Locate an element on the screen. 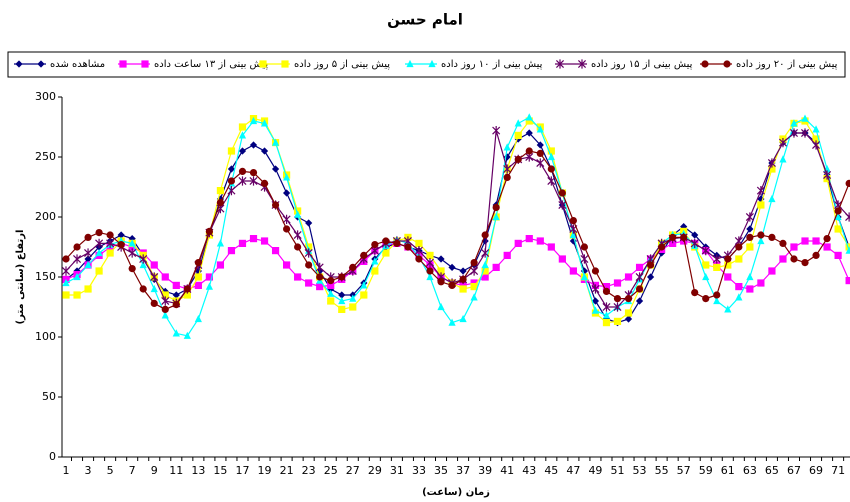  x-tick-label: 53 is located at coordinates (640, 470).